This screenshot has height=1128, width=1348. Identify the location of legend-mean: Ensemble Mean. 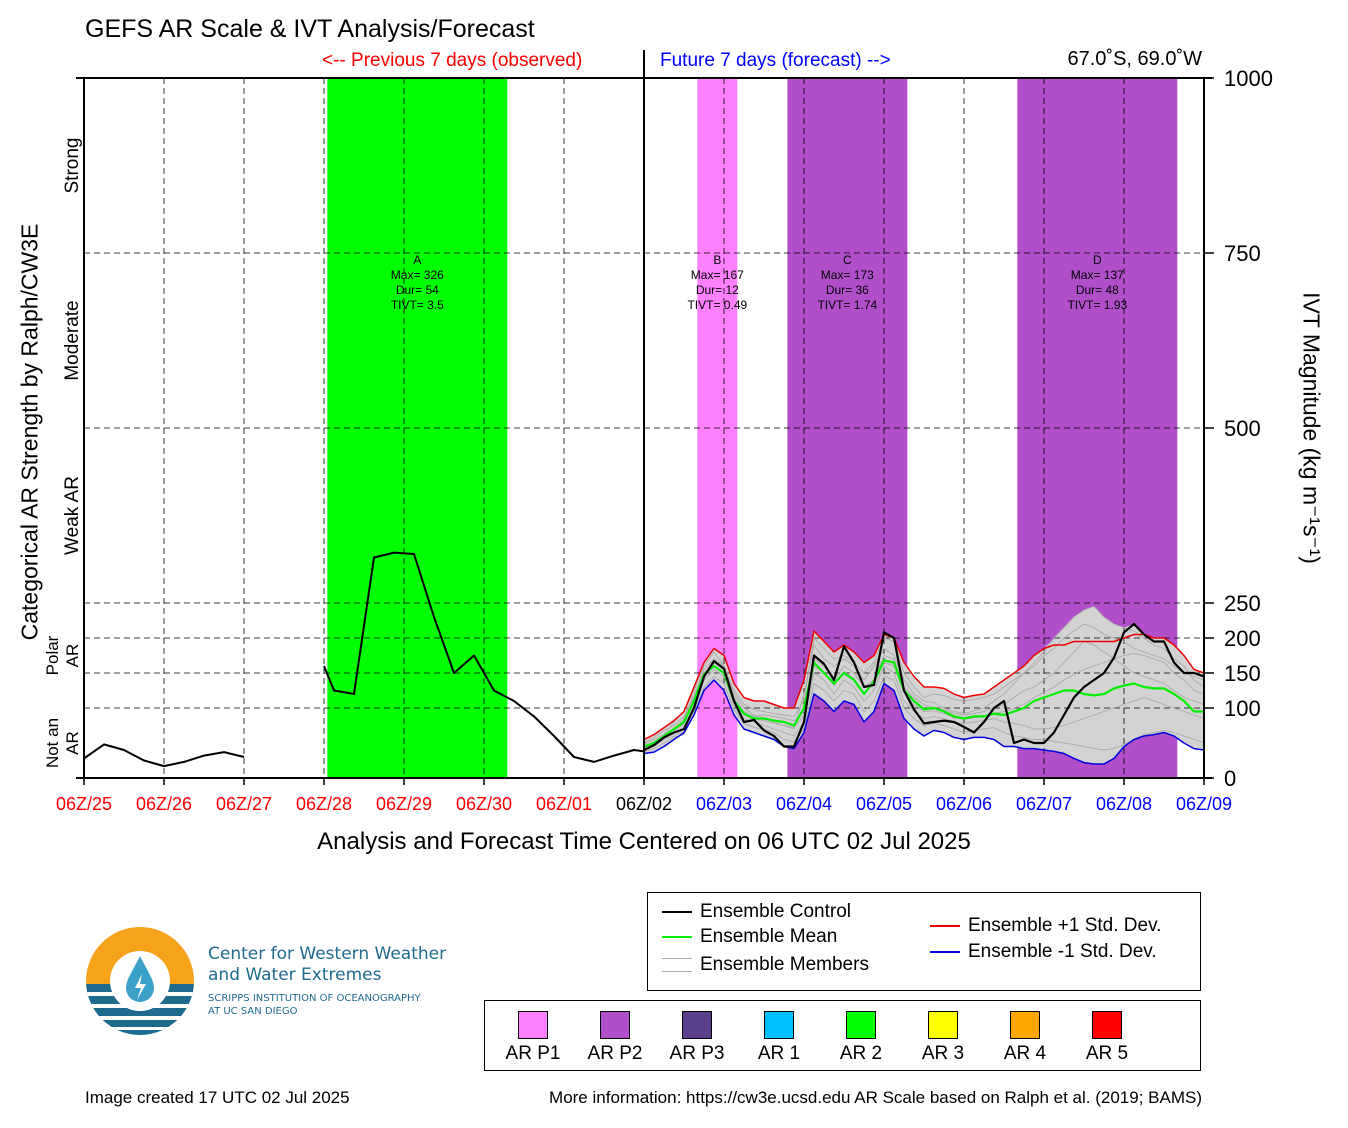
(749, 937).